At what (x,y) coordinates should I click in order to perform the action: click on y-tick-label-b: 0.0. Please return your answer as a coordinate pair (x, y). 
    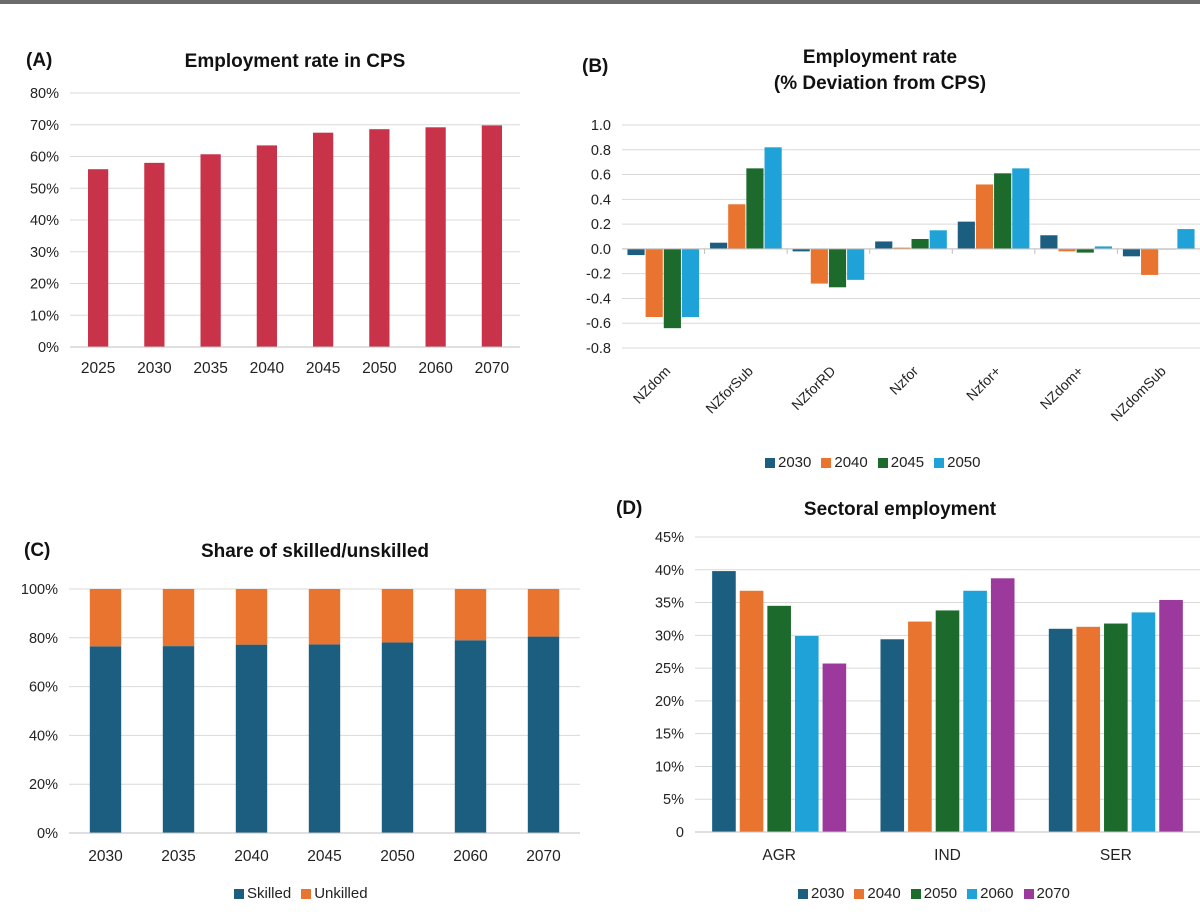
    Looking at the image, I should click on (601, 250).